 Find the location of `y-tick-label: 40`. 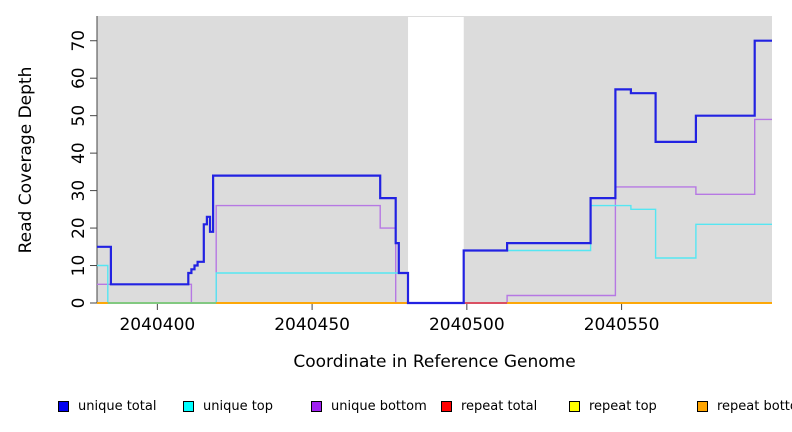

y-tick-label: 40 is located at coordinates (79, 153).